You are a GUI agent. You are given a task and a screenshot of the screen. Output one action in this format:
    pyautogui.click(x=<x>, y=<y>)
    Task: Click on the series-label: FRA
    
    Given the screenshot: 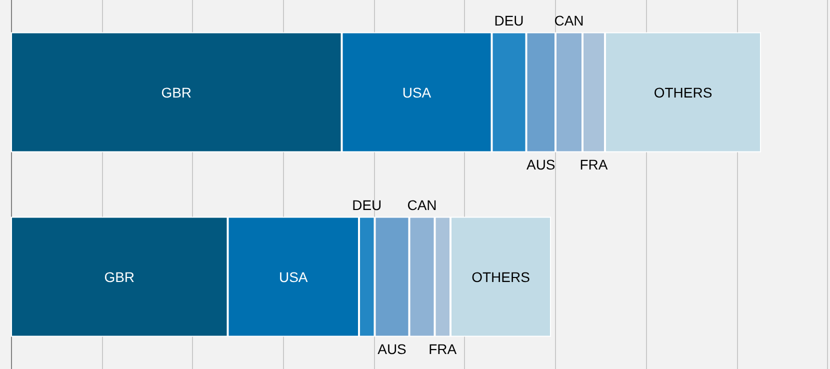 What is the action you would take?
    pyautogui.click(x=594, y=164)
    